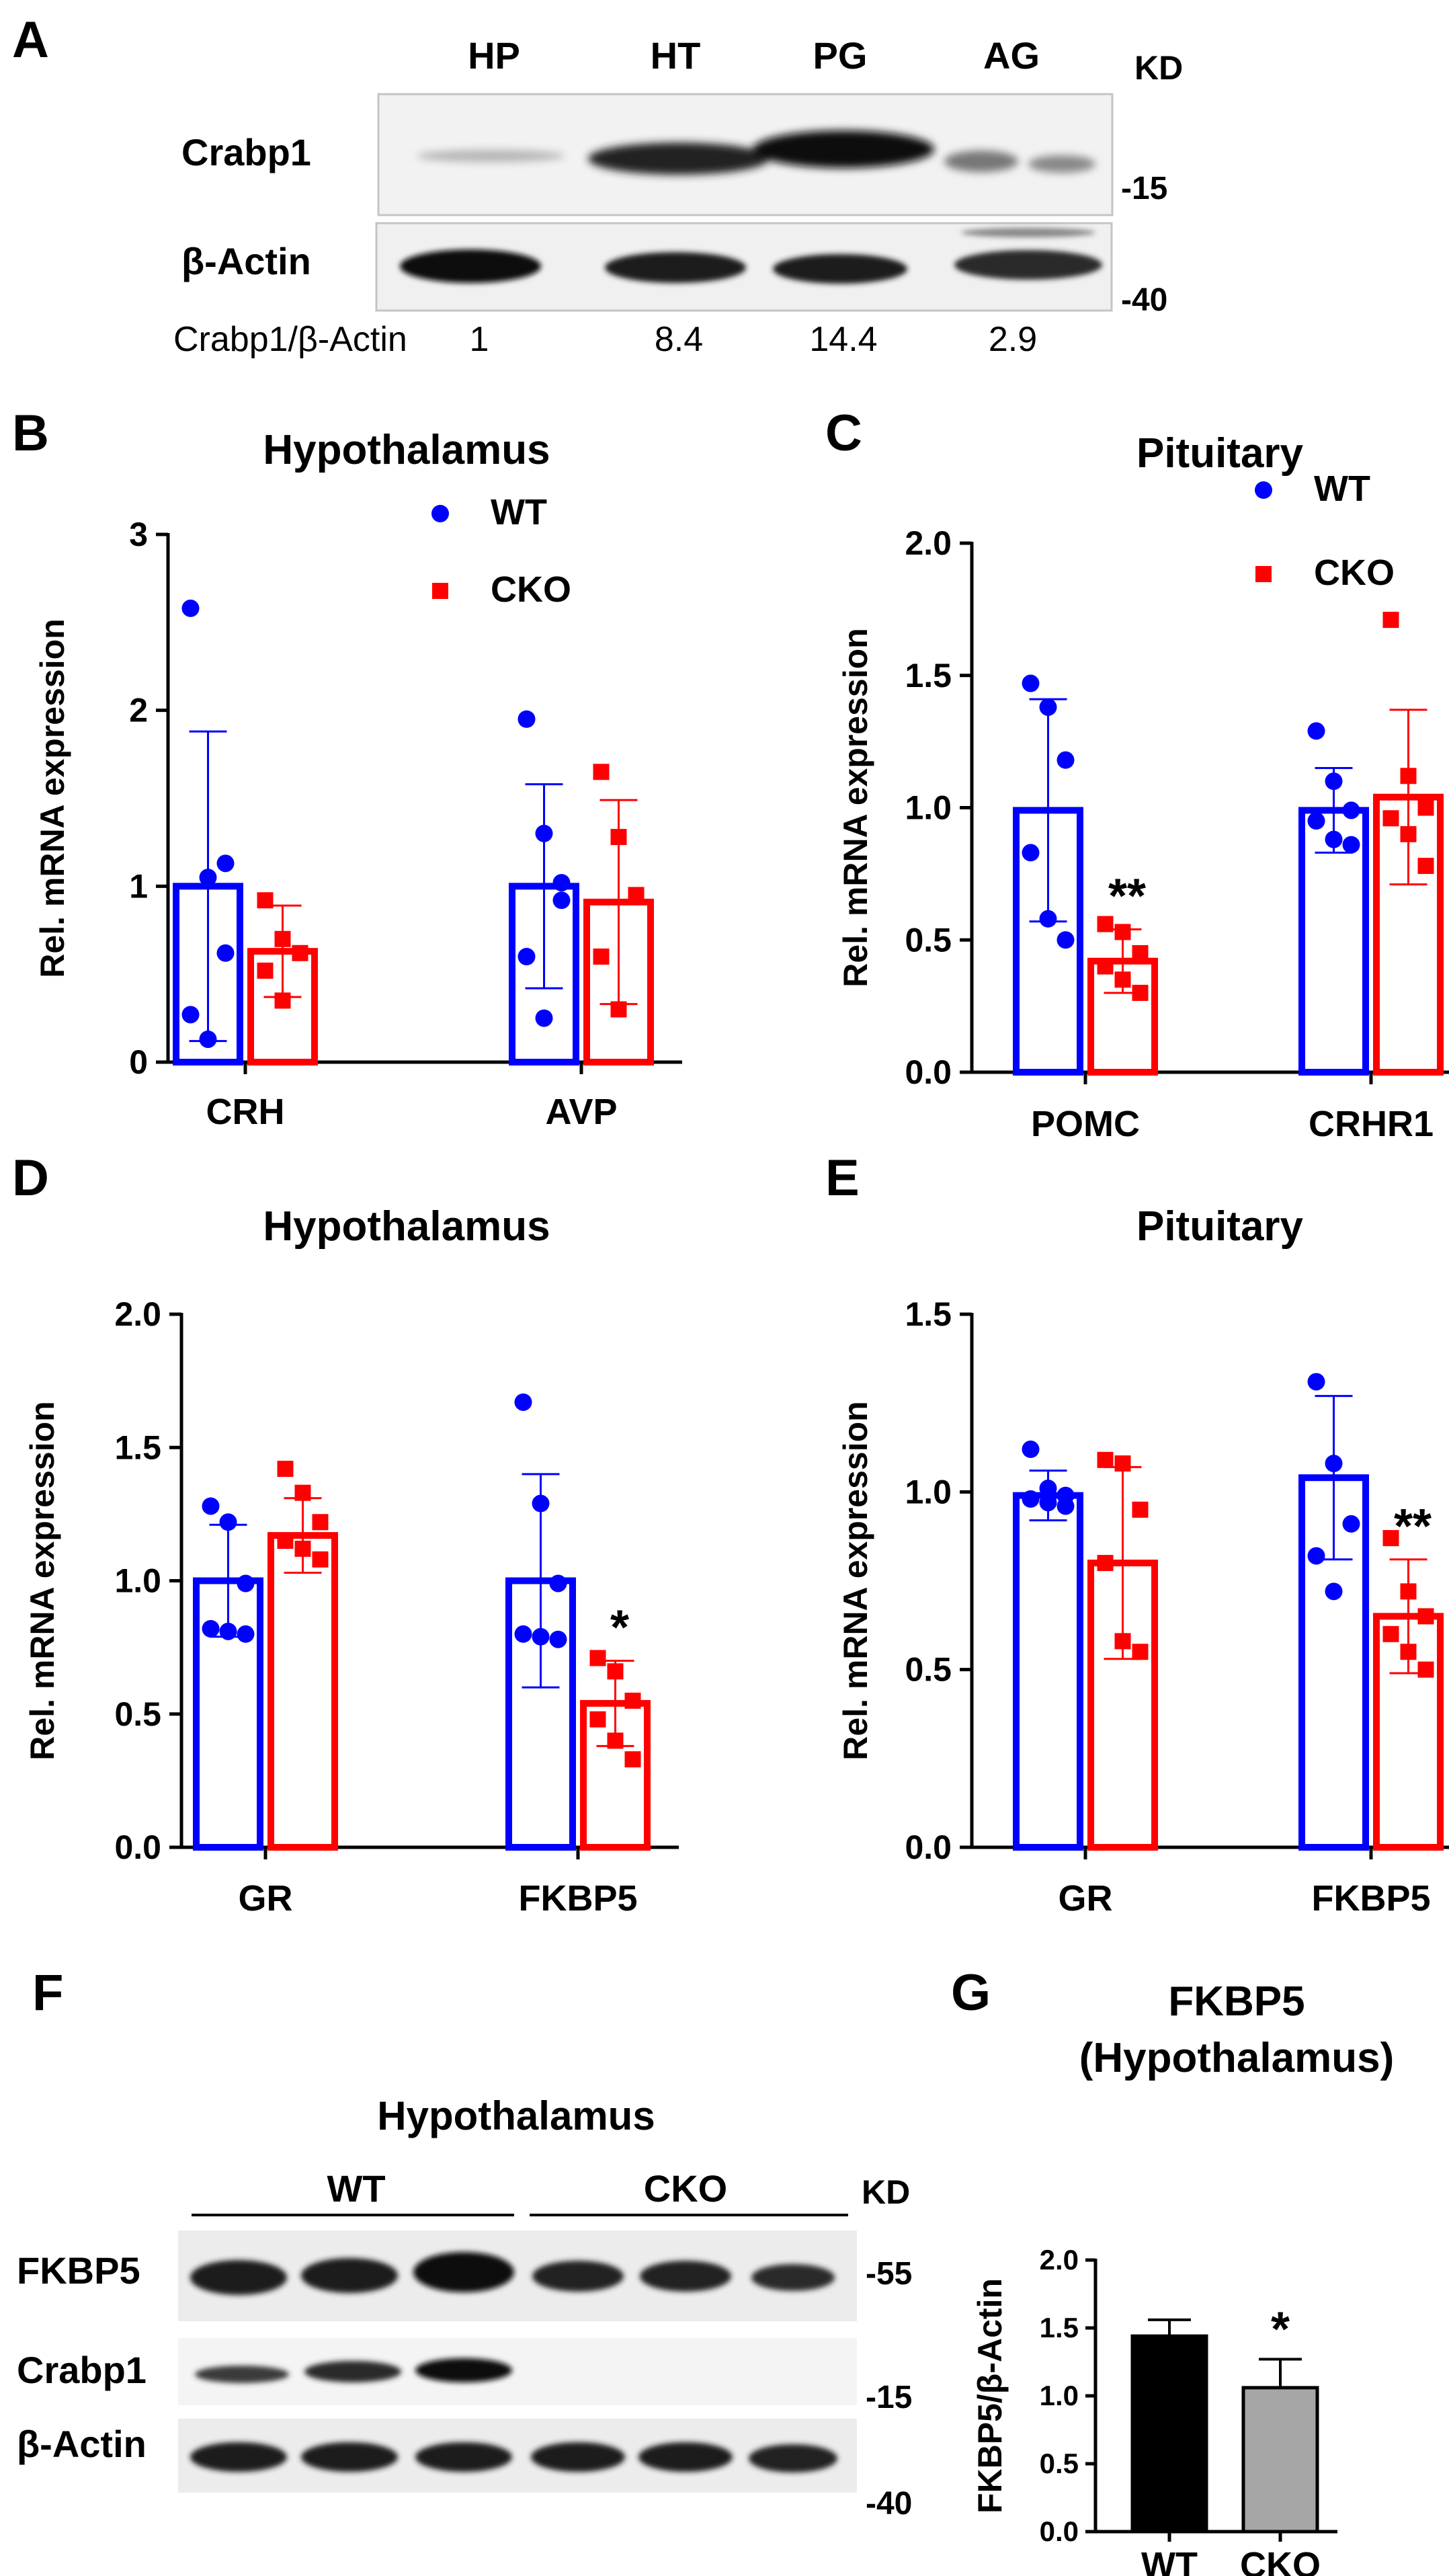  What do you see at coordinates (1371, 1124) in the screenshot?
I see `x-category-label: CRHR1` at bounding box center [1371, 1124].